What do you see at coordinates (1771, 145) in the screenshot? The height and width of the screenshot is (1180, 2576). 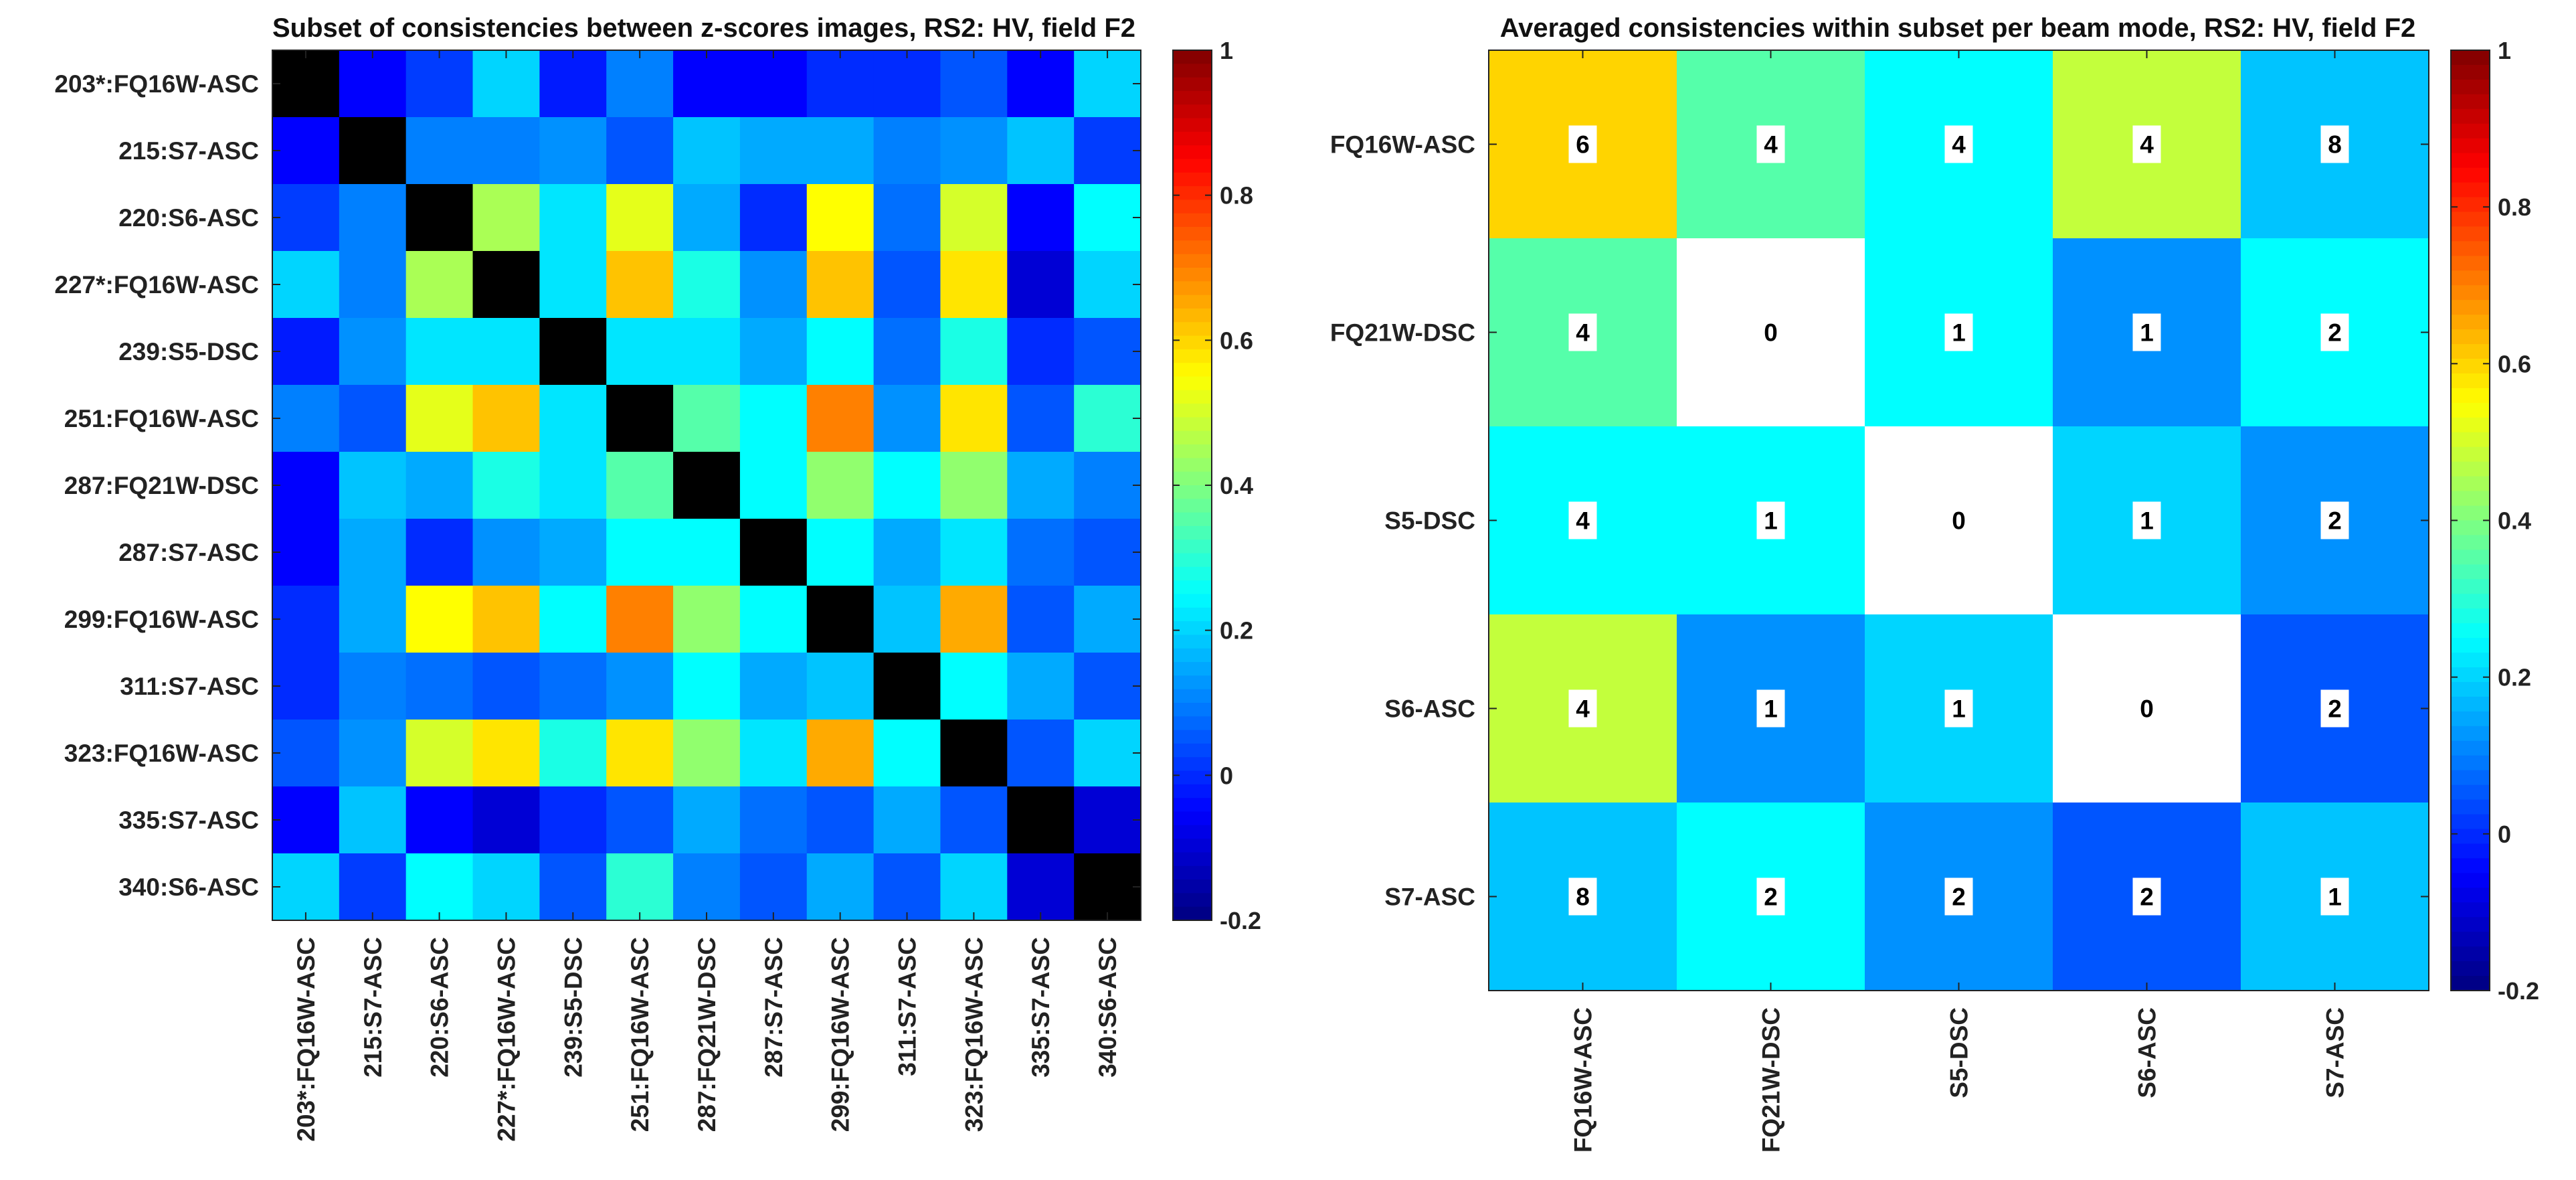 I see `cell-count-label: 4` at bounding box center [1771, 145].